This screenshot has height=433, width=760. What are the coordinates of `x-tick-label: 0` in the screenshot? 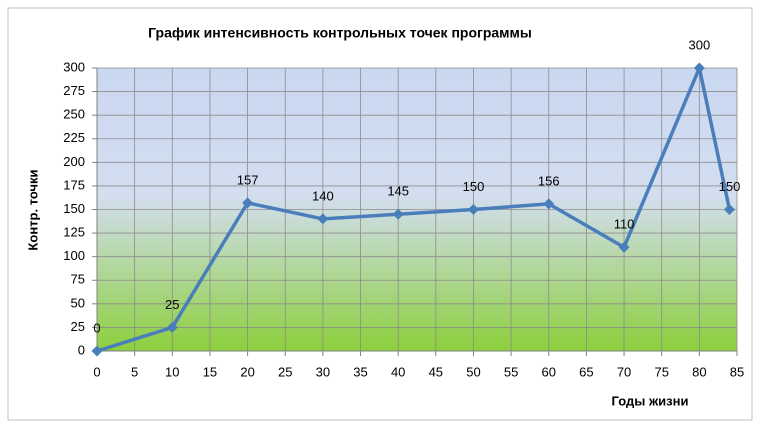 It's located at (96, 371).